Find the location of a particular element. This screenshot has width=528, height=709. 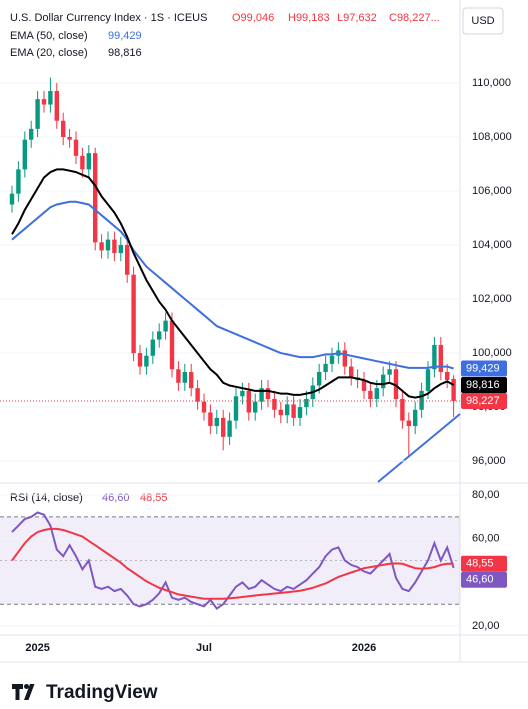

open-label: O99,046 is located at coordinates (253, 18).